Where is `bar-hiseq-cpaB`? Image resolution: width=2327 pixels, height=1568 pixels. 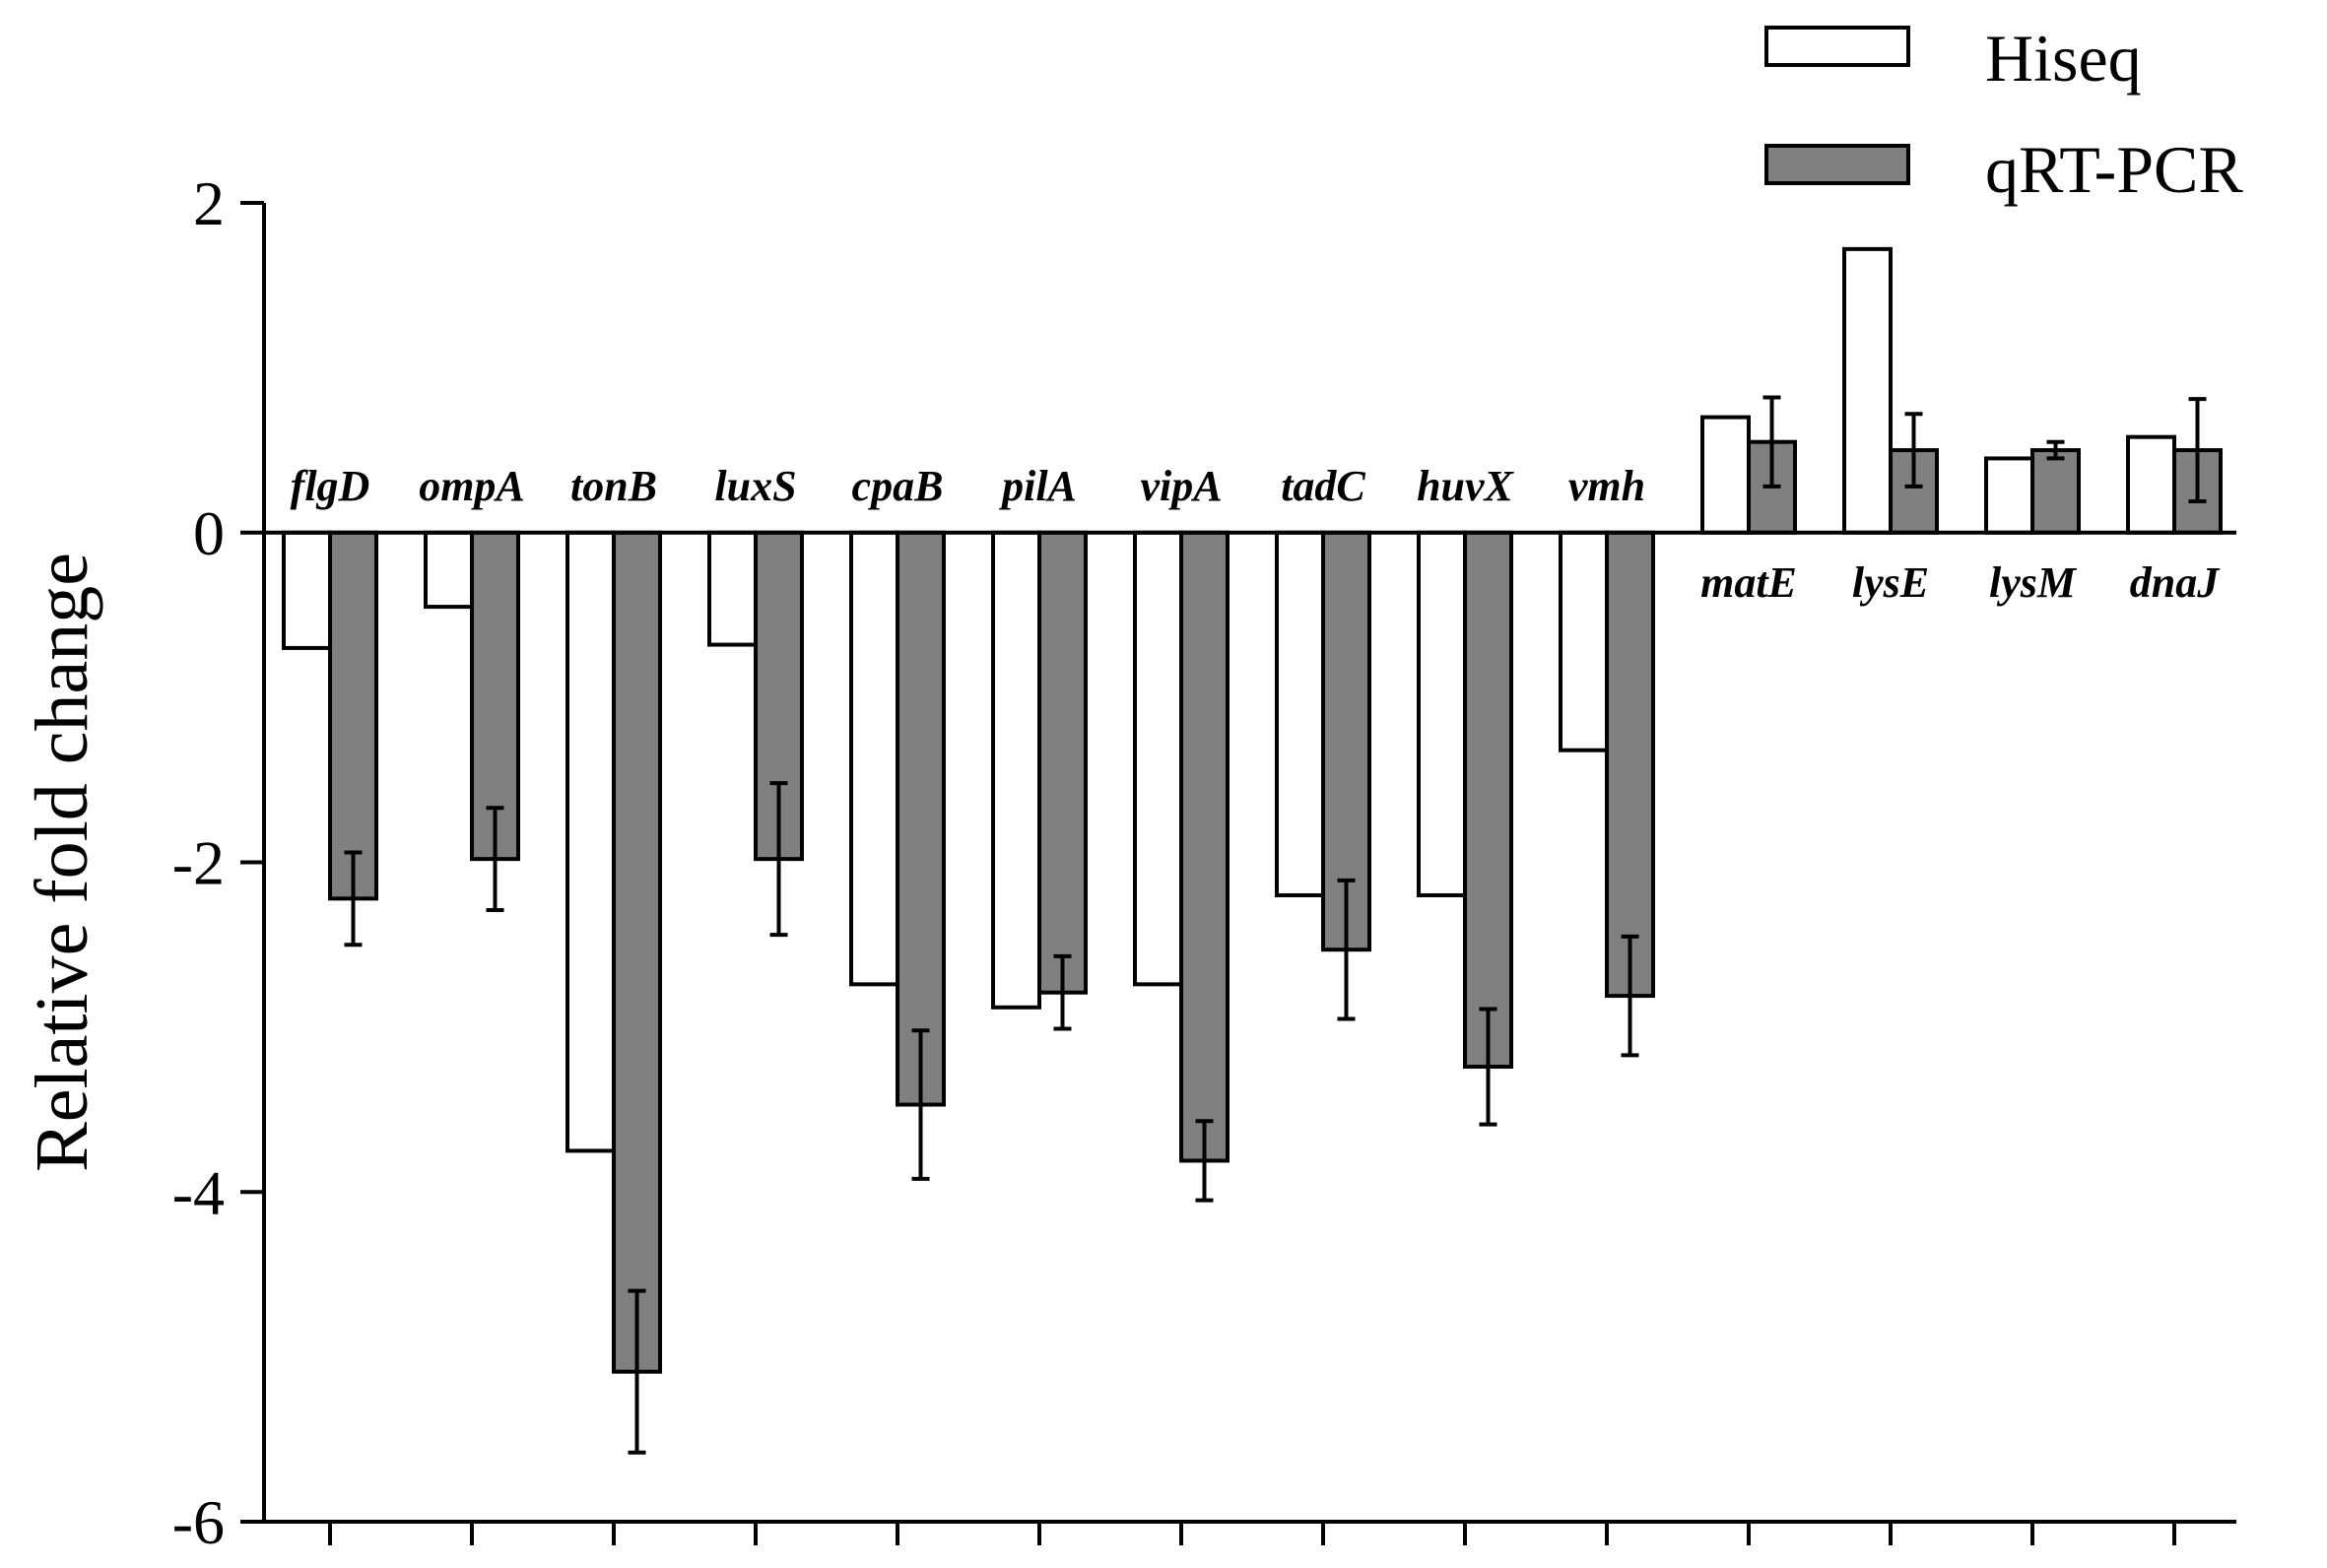 bar-hiseq-cpaB is located at coordinates (874, 759).